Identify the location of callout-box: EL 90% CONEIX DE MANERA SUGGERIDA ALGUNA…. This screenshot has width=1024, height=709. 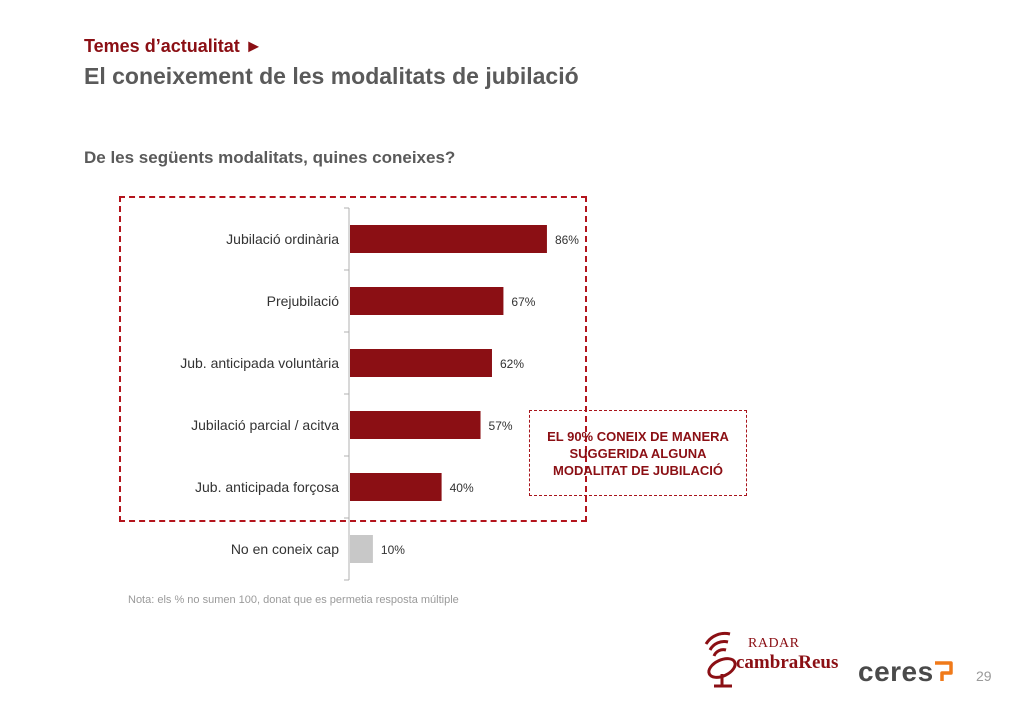
(638, 453).